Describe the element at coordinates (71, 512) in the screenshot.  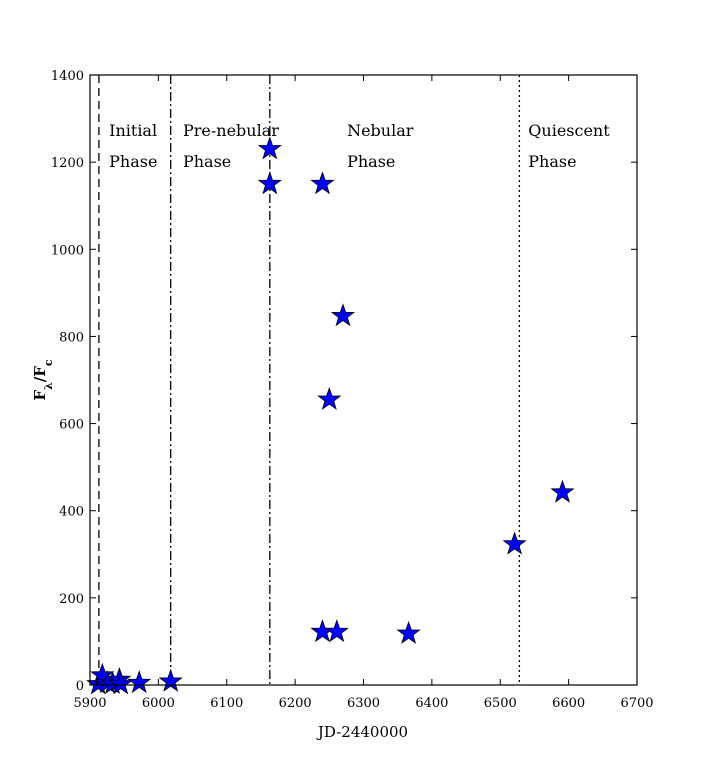
I see `y-tick-label: 400` at that location.